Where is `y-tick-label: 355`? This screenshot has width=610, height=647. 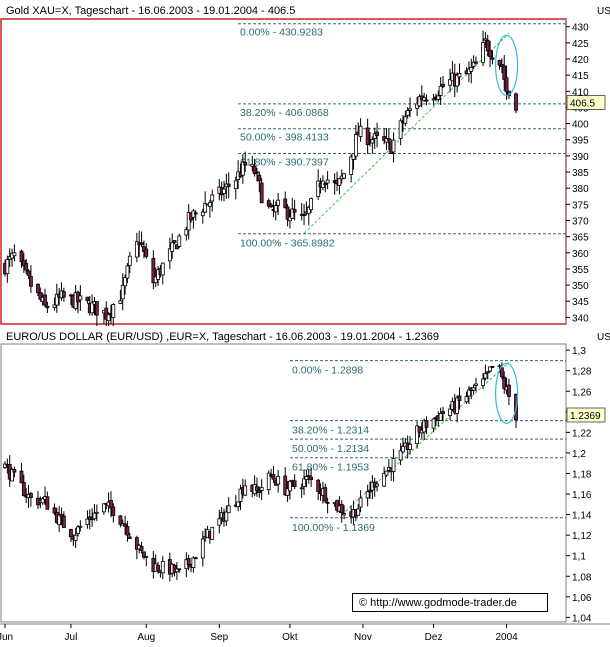 y-tick-label: 355 is located at coordinates (580, 270).